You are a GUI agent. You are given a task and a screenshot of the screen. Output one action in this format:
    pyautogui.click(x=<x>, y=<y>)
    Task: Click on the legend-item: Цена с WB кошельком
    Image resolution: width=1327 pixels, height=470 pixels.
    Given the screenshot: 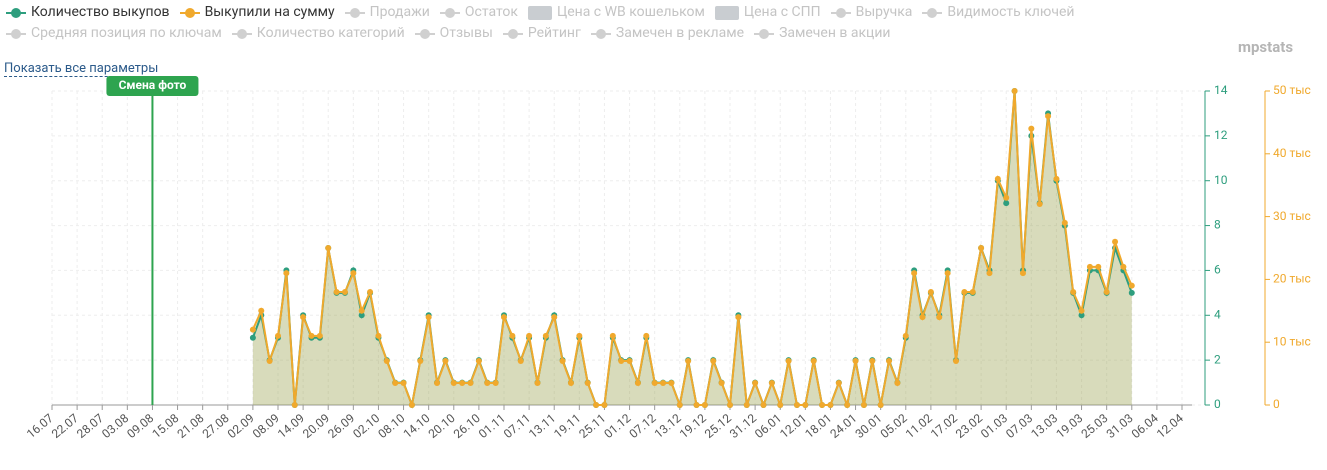 What is the action you would take?
    pyautogui.click(x=616, y=12)
    